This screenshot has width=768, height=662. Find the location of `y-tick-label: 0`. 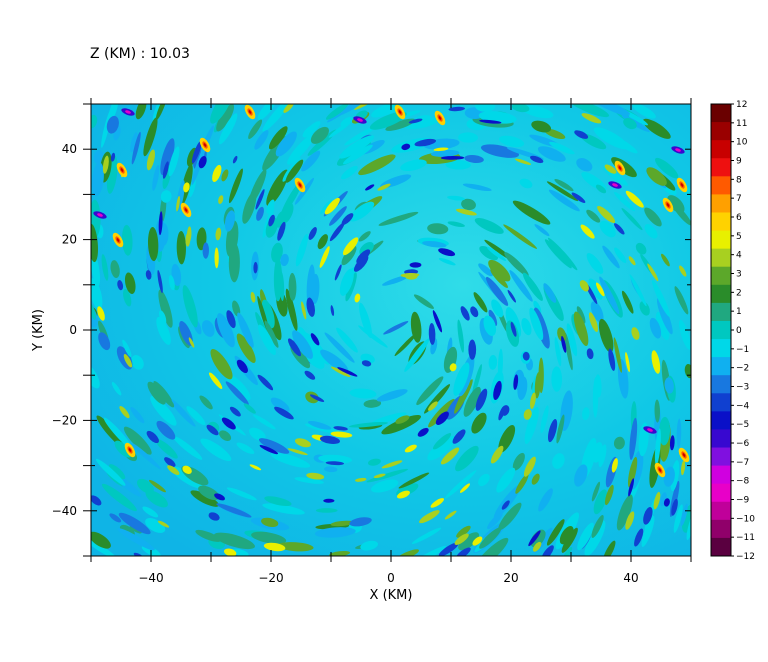

y-tick-label: 0 is located at coordinates (73, 330).